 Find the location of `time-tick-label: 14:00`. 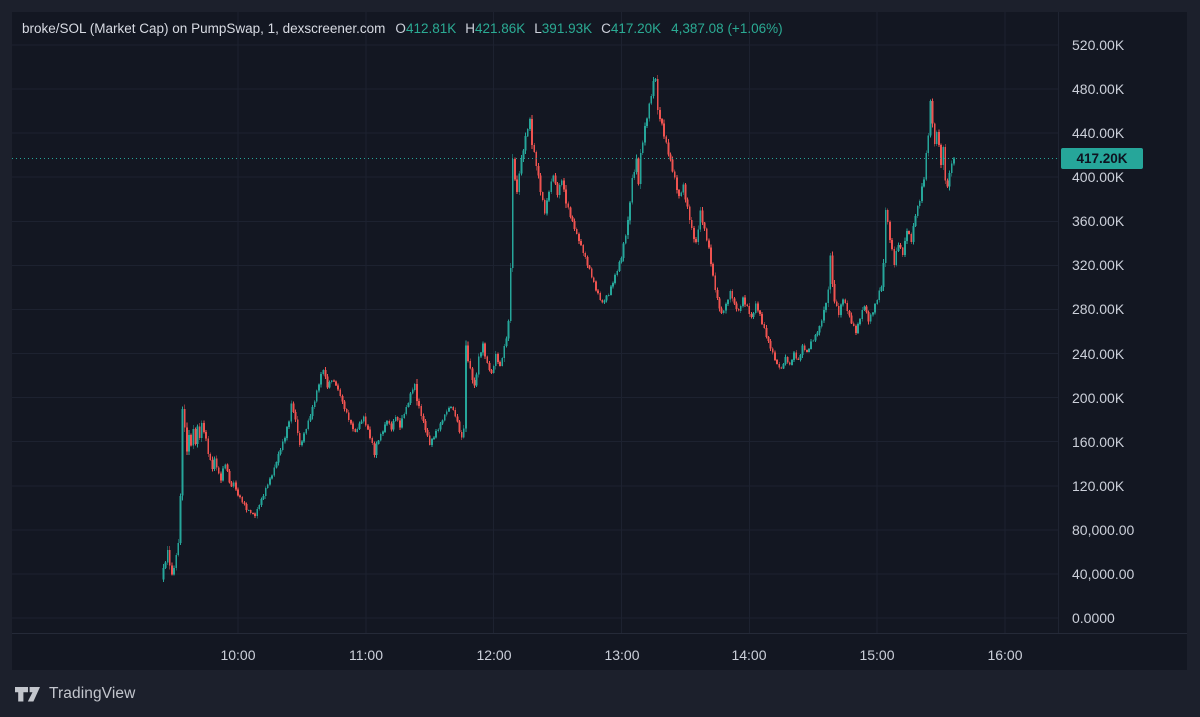

time-tick-label: 14:00 is located at coordinates (749, 655).